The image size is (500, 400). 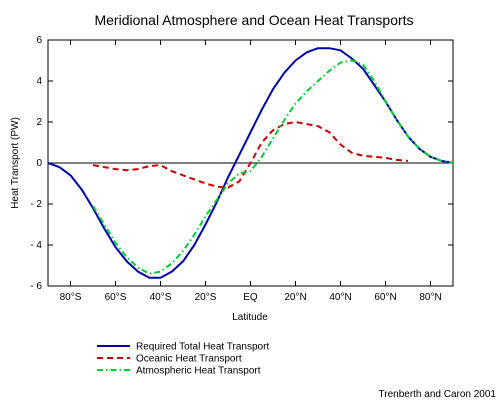 I want to click on y-tick-label: 2, so click(x=39, y=122).